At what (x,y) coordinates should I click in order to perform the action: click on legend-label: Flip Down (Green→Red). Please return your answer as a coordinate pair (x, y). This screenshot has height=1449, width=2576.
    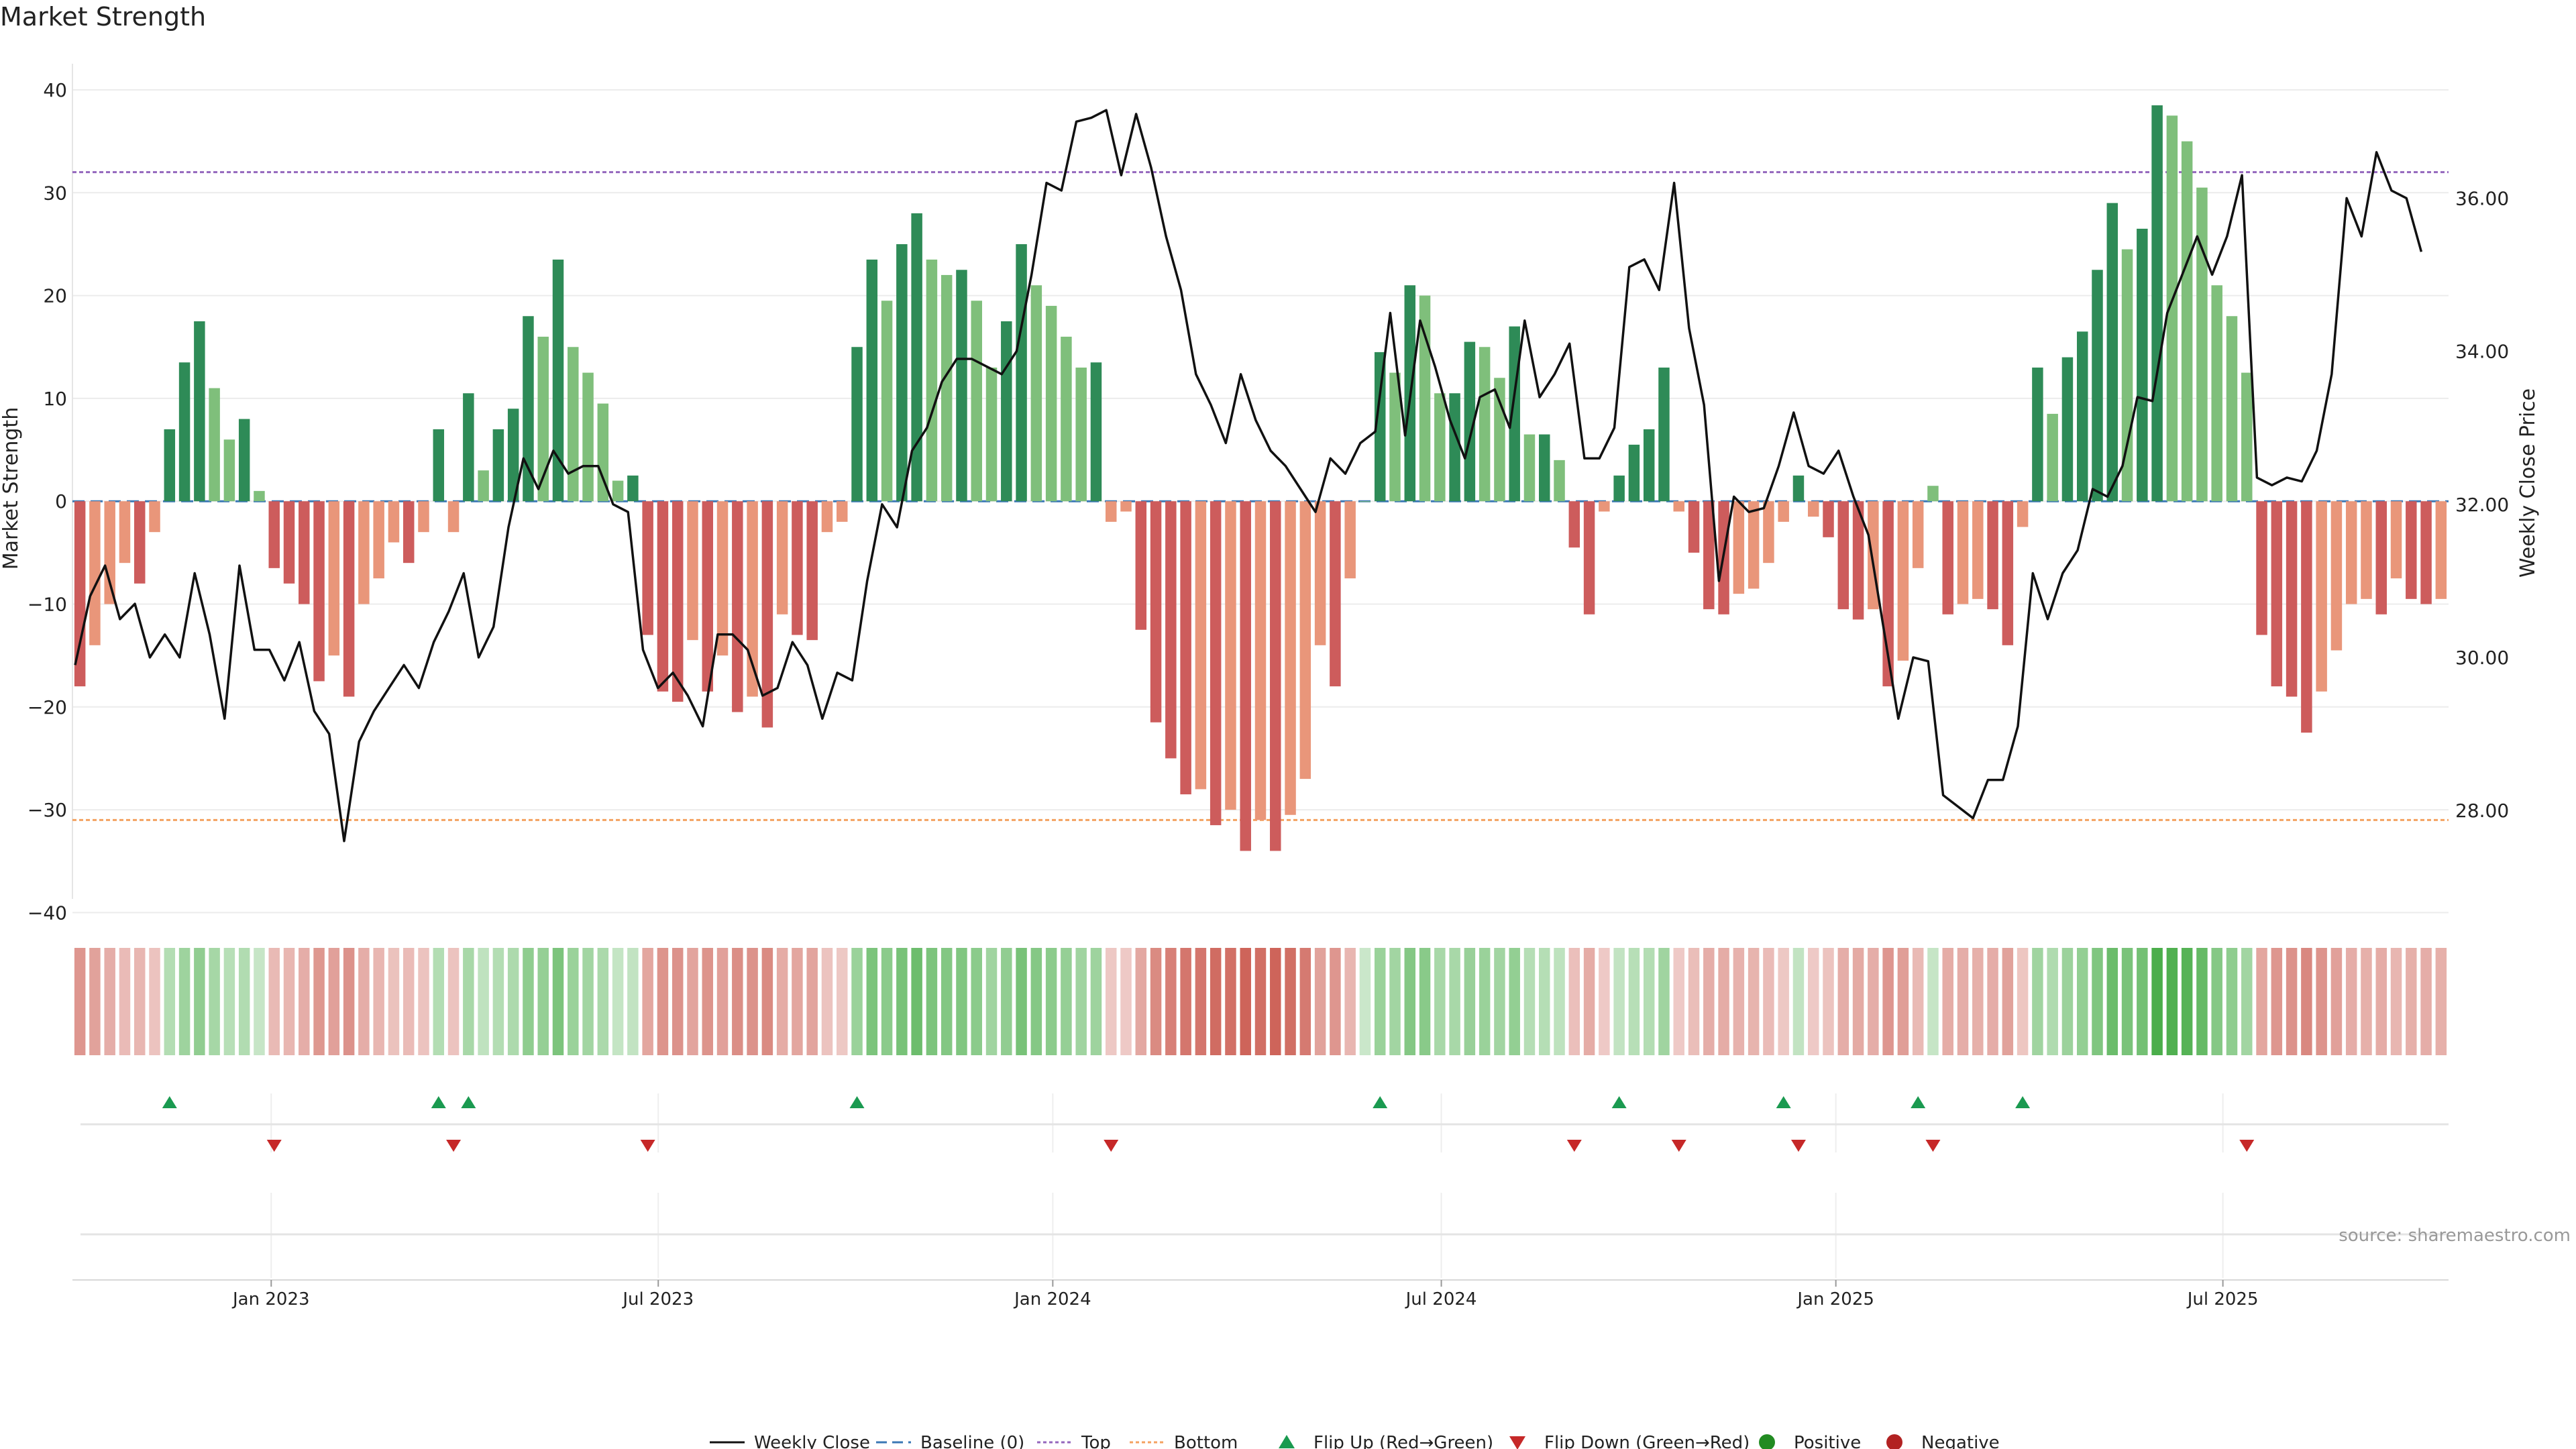
    Looking at the image, I should click on (1647, 1441).